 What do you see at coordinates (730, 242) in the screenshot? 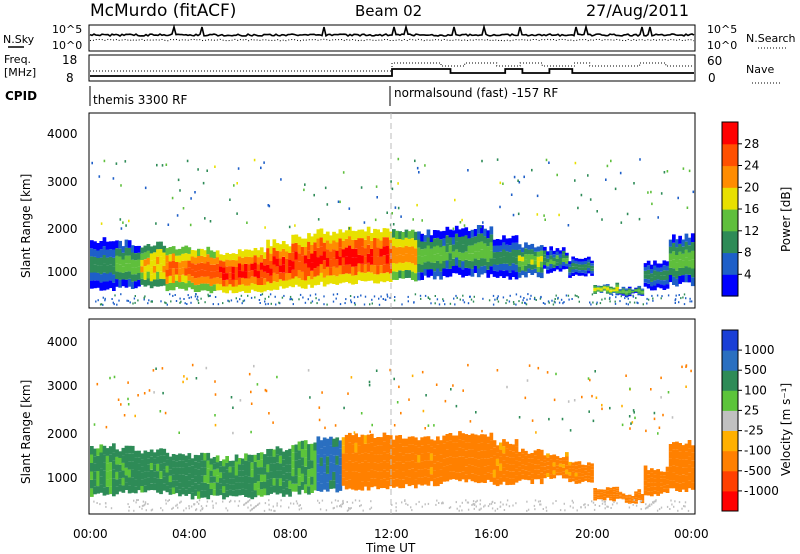
I see `colorbar-swatch` at bounding box center [730, 242].